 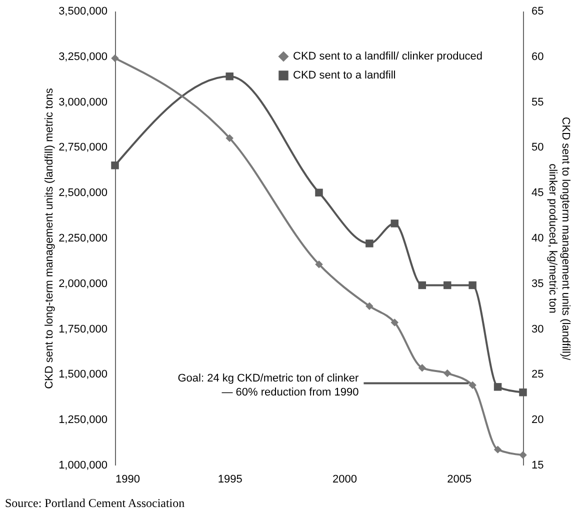 I want to click on x-tick-label: 2005, so click(x=459, y=480).